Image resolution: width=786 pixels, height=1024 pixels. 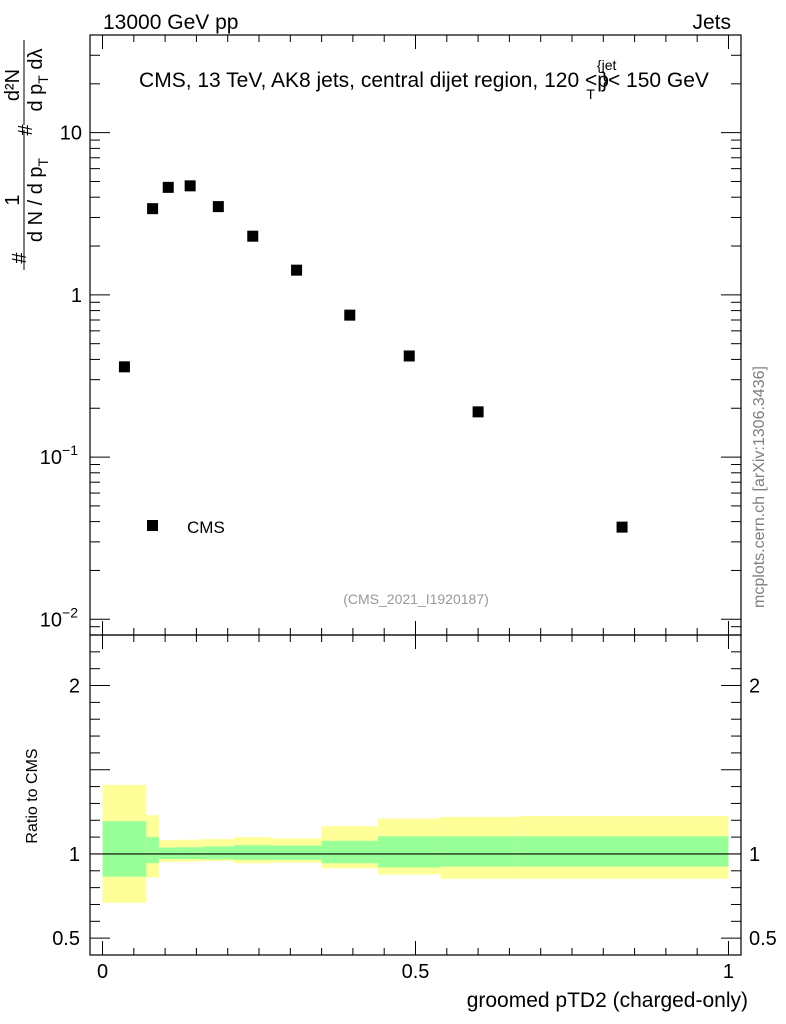 I want to click on main-ytick-label-exp: −1, so click(x=70, y=450).